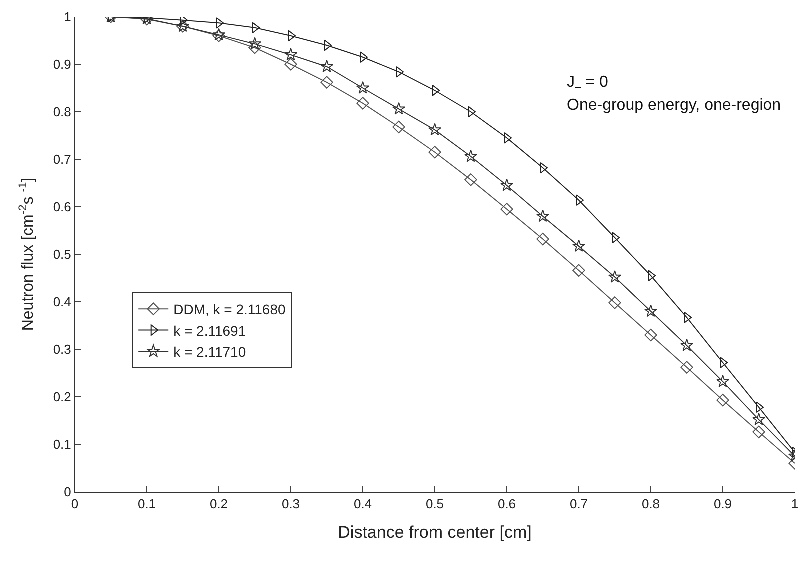 Image resolution: width=809 pixels, height=562 pixels. Describe the element at coordinates (723, 504) in the screenshot. I see `x-tick-label: 0.9` at that location.